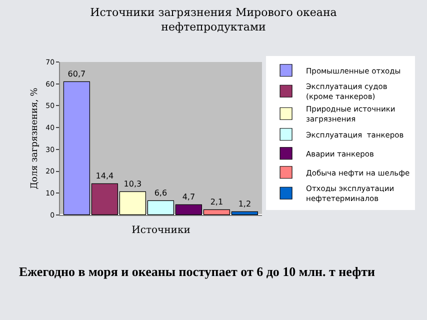 This screenshot has height=320, width=427. Describe the element at coordinates (214, 20) in the screenshot. I see `chart-title: Источники загрязнения Мирового океана нефтепродуктами` at that location.